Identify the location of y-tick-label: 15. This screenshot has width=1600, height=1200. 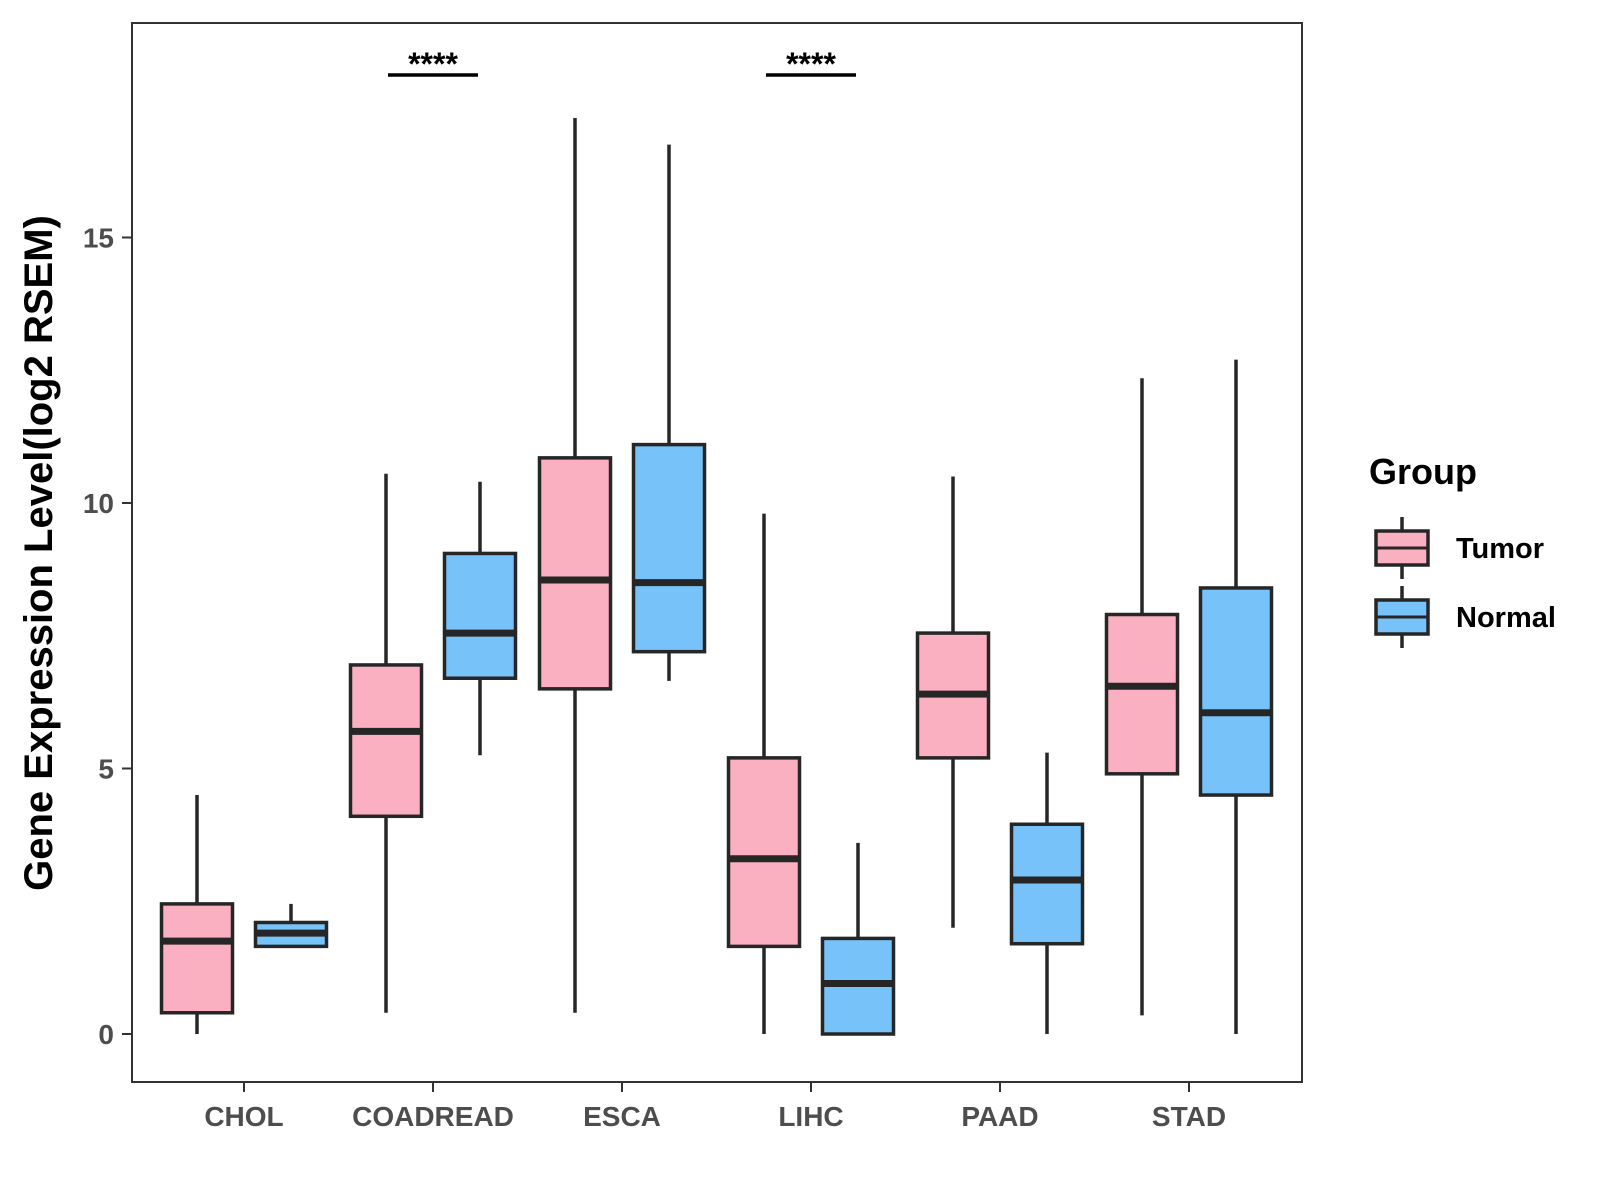
(98, 238).